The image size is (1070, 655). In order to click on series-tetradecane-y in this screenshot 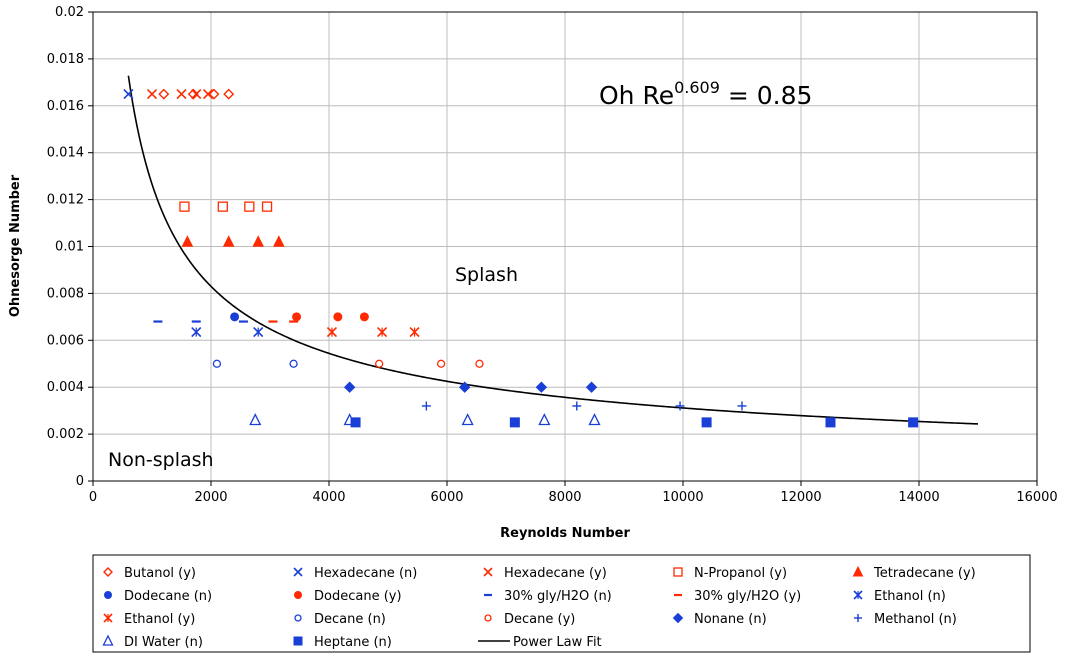, I will do `click(233, 241)`.